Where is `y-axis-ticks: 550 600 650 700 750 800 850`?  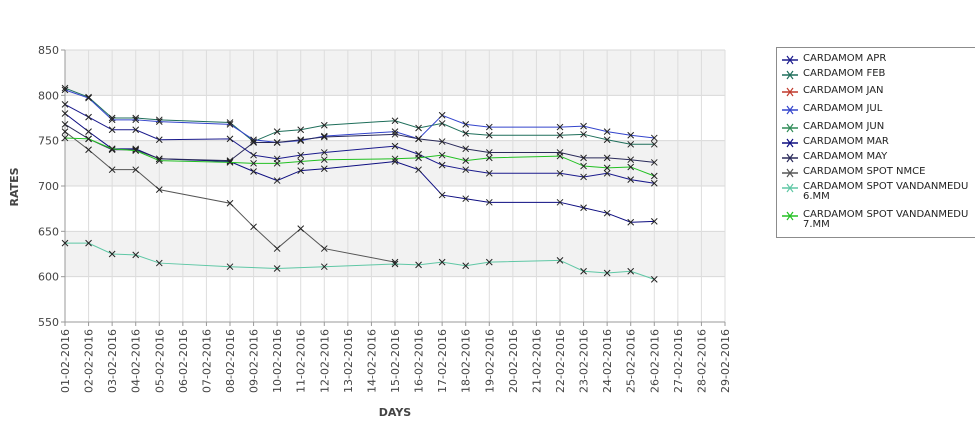 y-axis-ticks: 550 600 650 700 750 800 850 is located at coordinates (51, 186).